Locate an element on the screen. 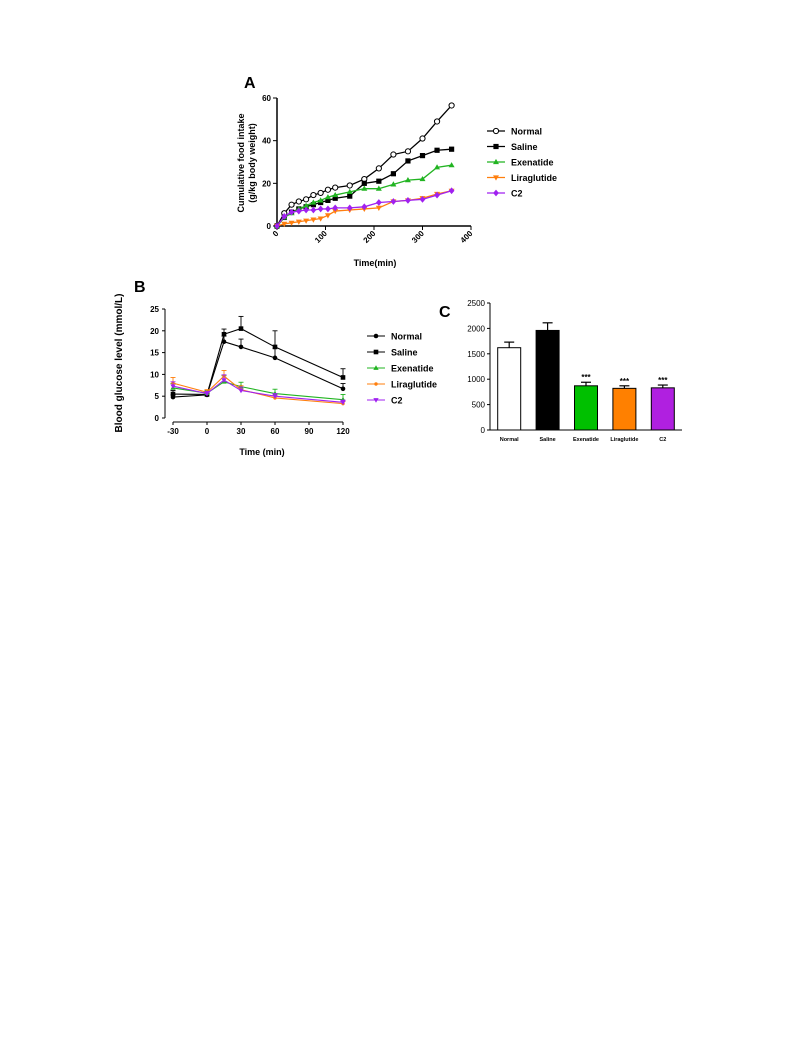 This screenshot has width=793, height=1057. chart-b-ytick-label: 5 is located at coordinates (157, 396).